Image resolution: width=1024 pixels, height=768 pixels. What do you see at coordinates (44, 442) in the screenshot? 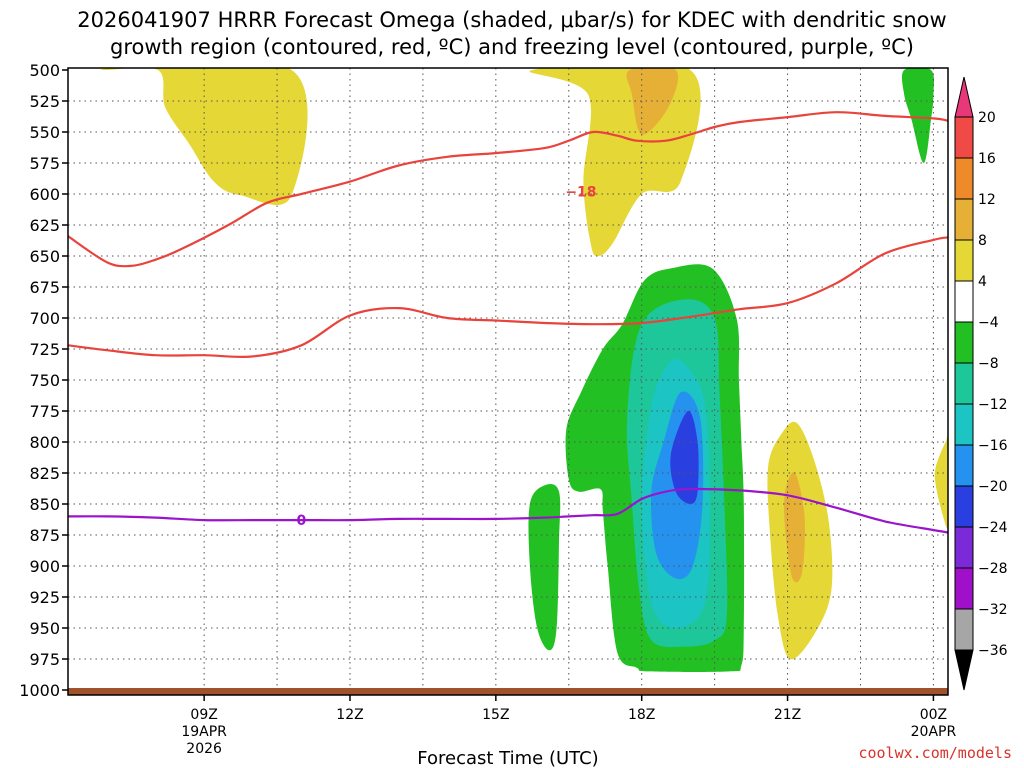
I see `y-tick-label-12: 800` at bounding box center [44, 442].